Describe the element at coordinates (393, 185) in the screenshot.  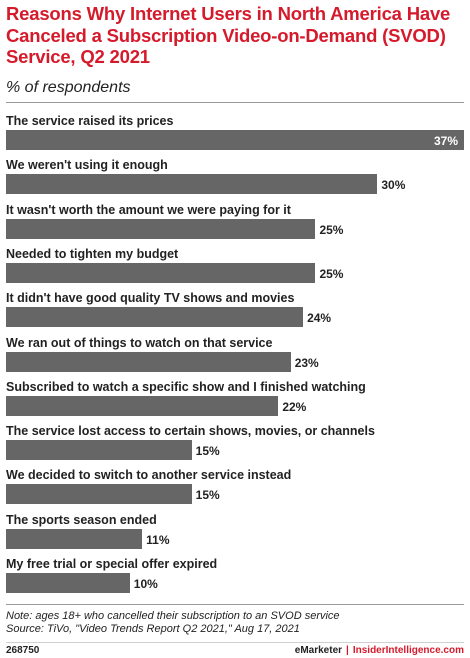
I see `value-label: 30%` at that location.